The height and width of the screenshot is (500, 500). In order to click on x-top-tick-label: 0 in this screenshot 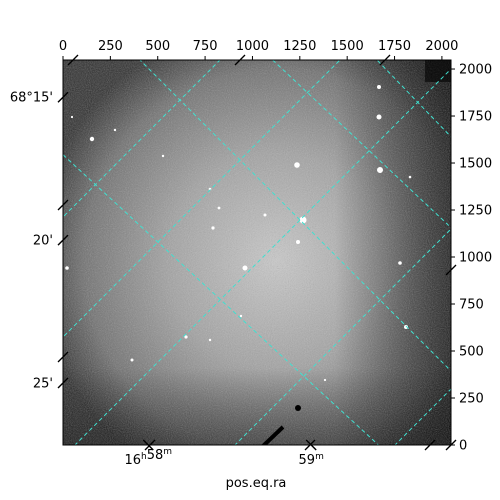, I will do `click(63, 46)`.